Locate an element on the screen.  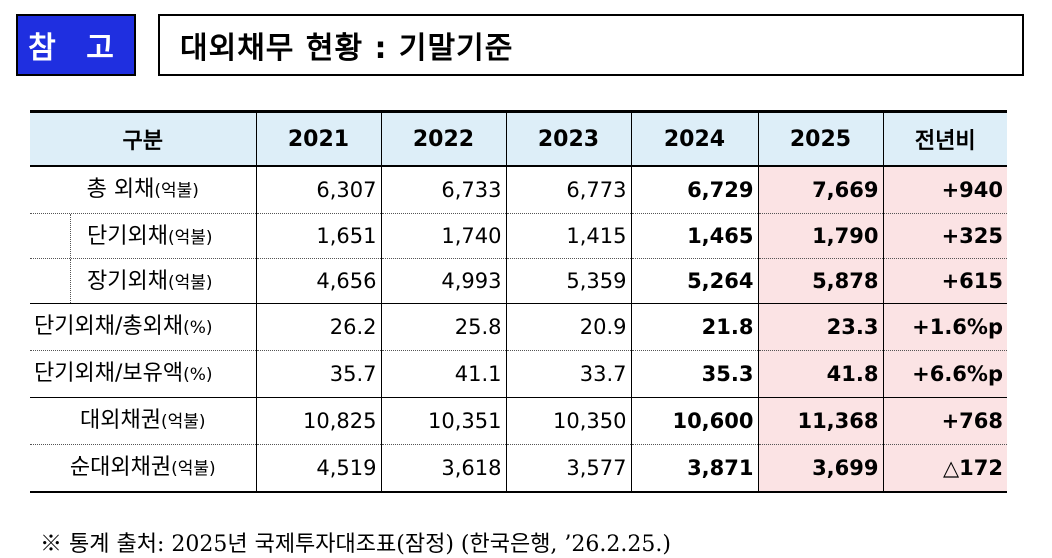
cell-yoy: +940 is located at coordinates (944, 190).